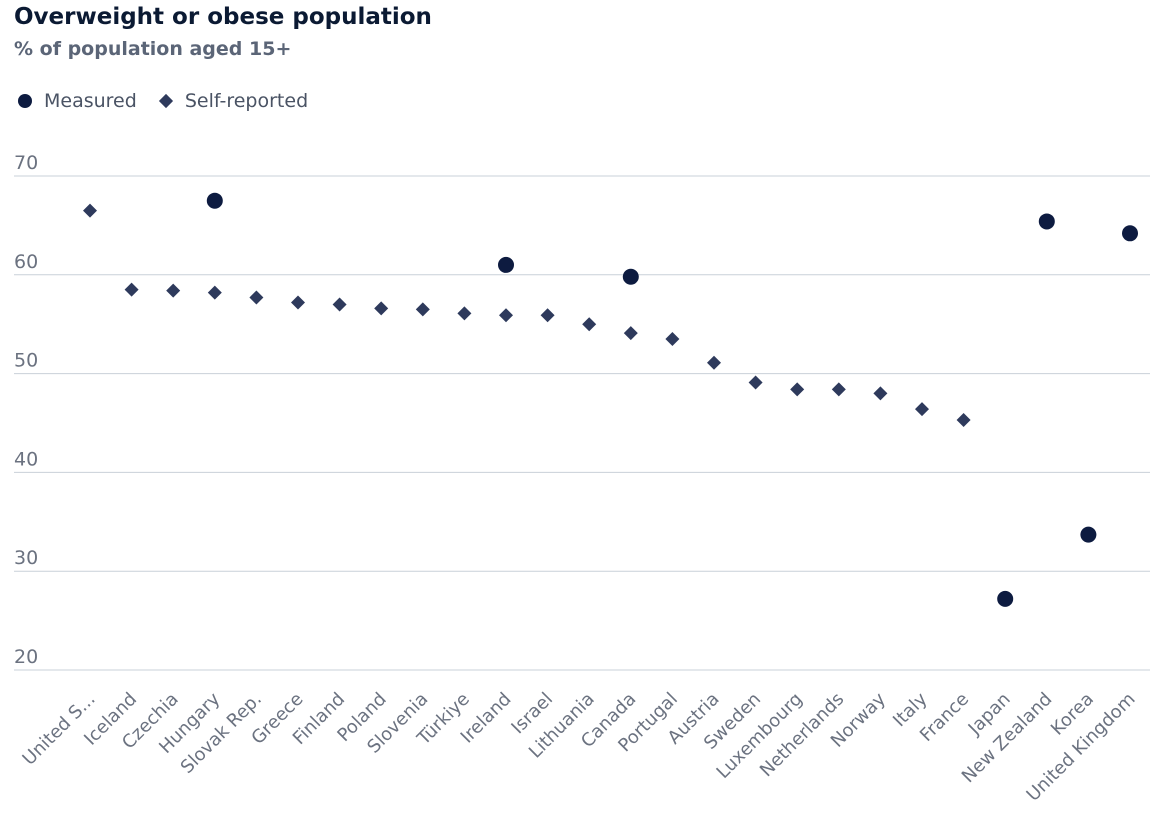 This screenshot has height=827, width=1153. I want to click on chart-title: Overweight or obese population, so click(223, 17).